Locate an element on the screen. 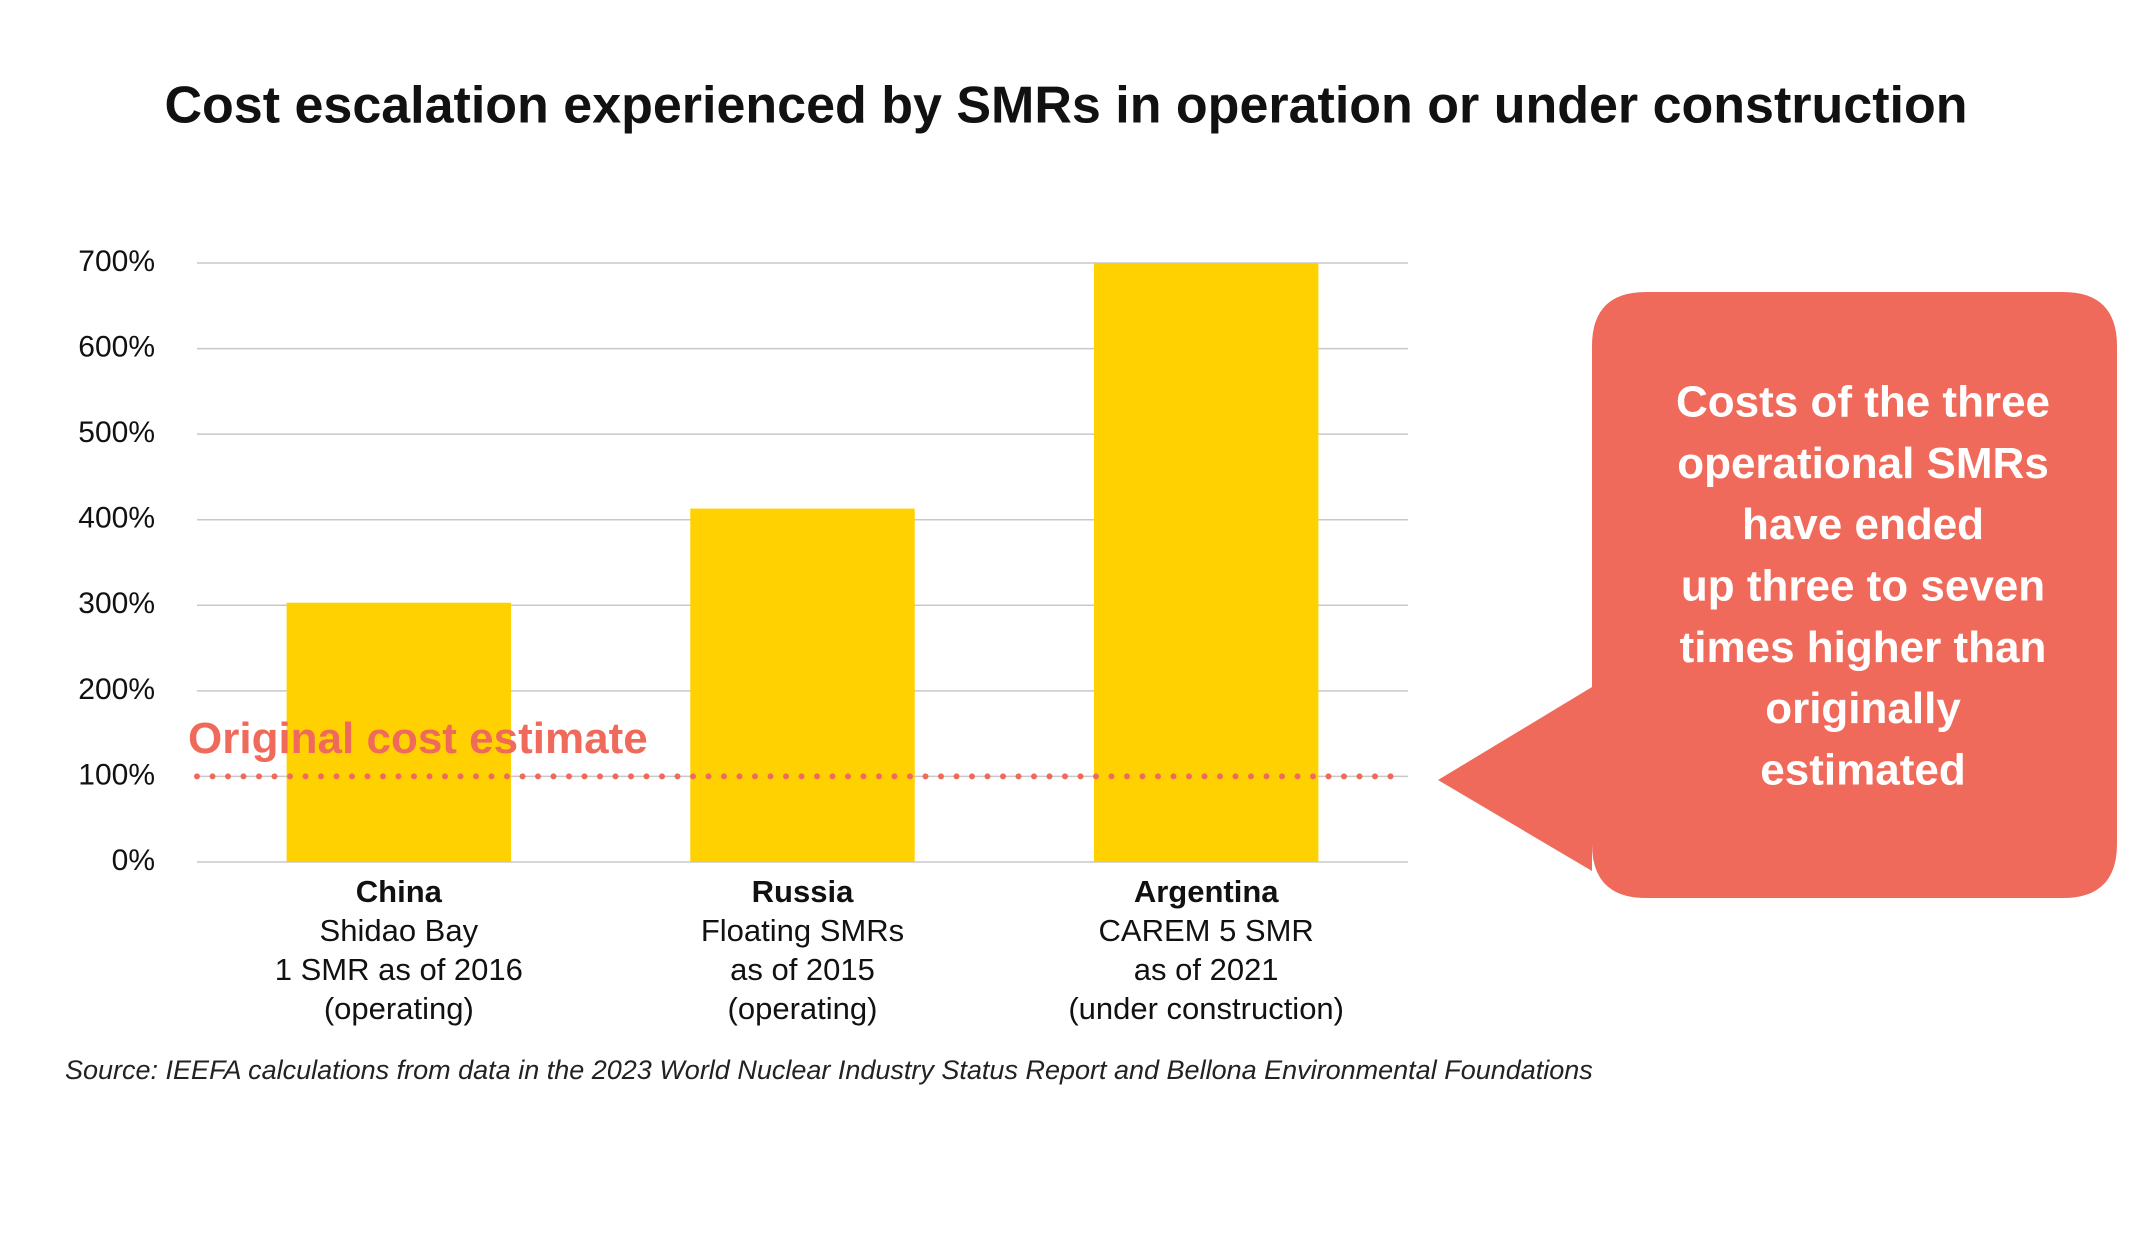  callout-line: up three to seven is located at coordinates (1863, 586).